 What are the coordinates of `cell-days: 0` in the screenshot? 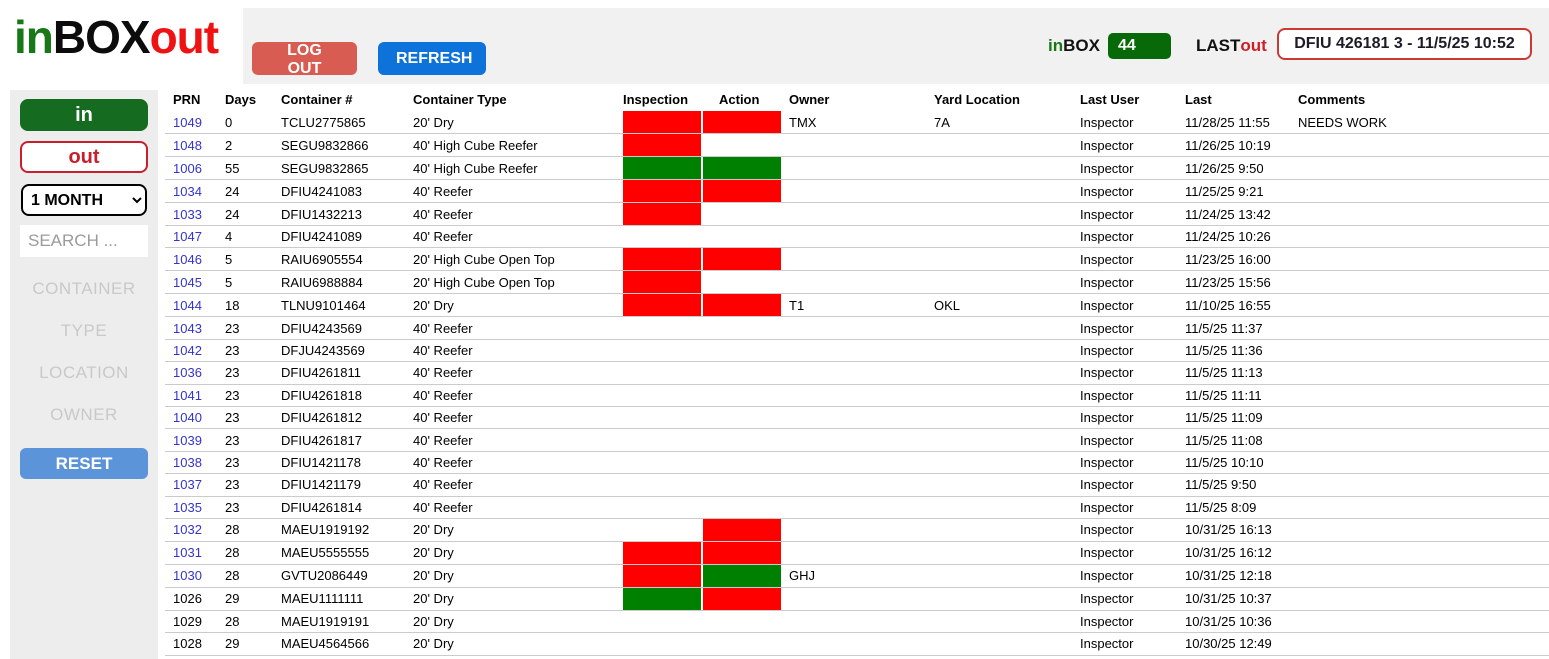 It's located at (229, 122).